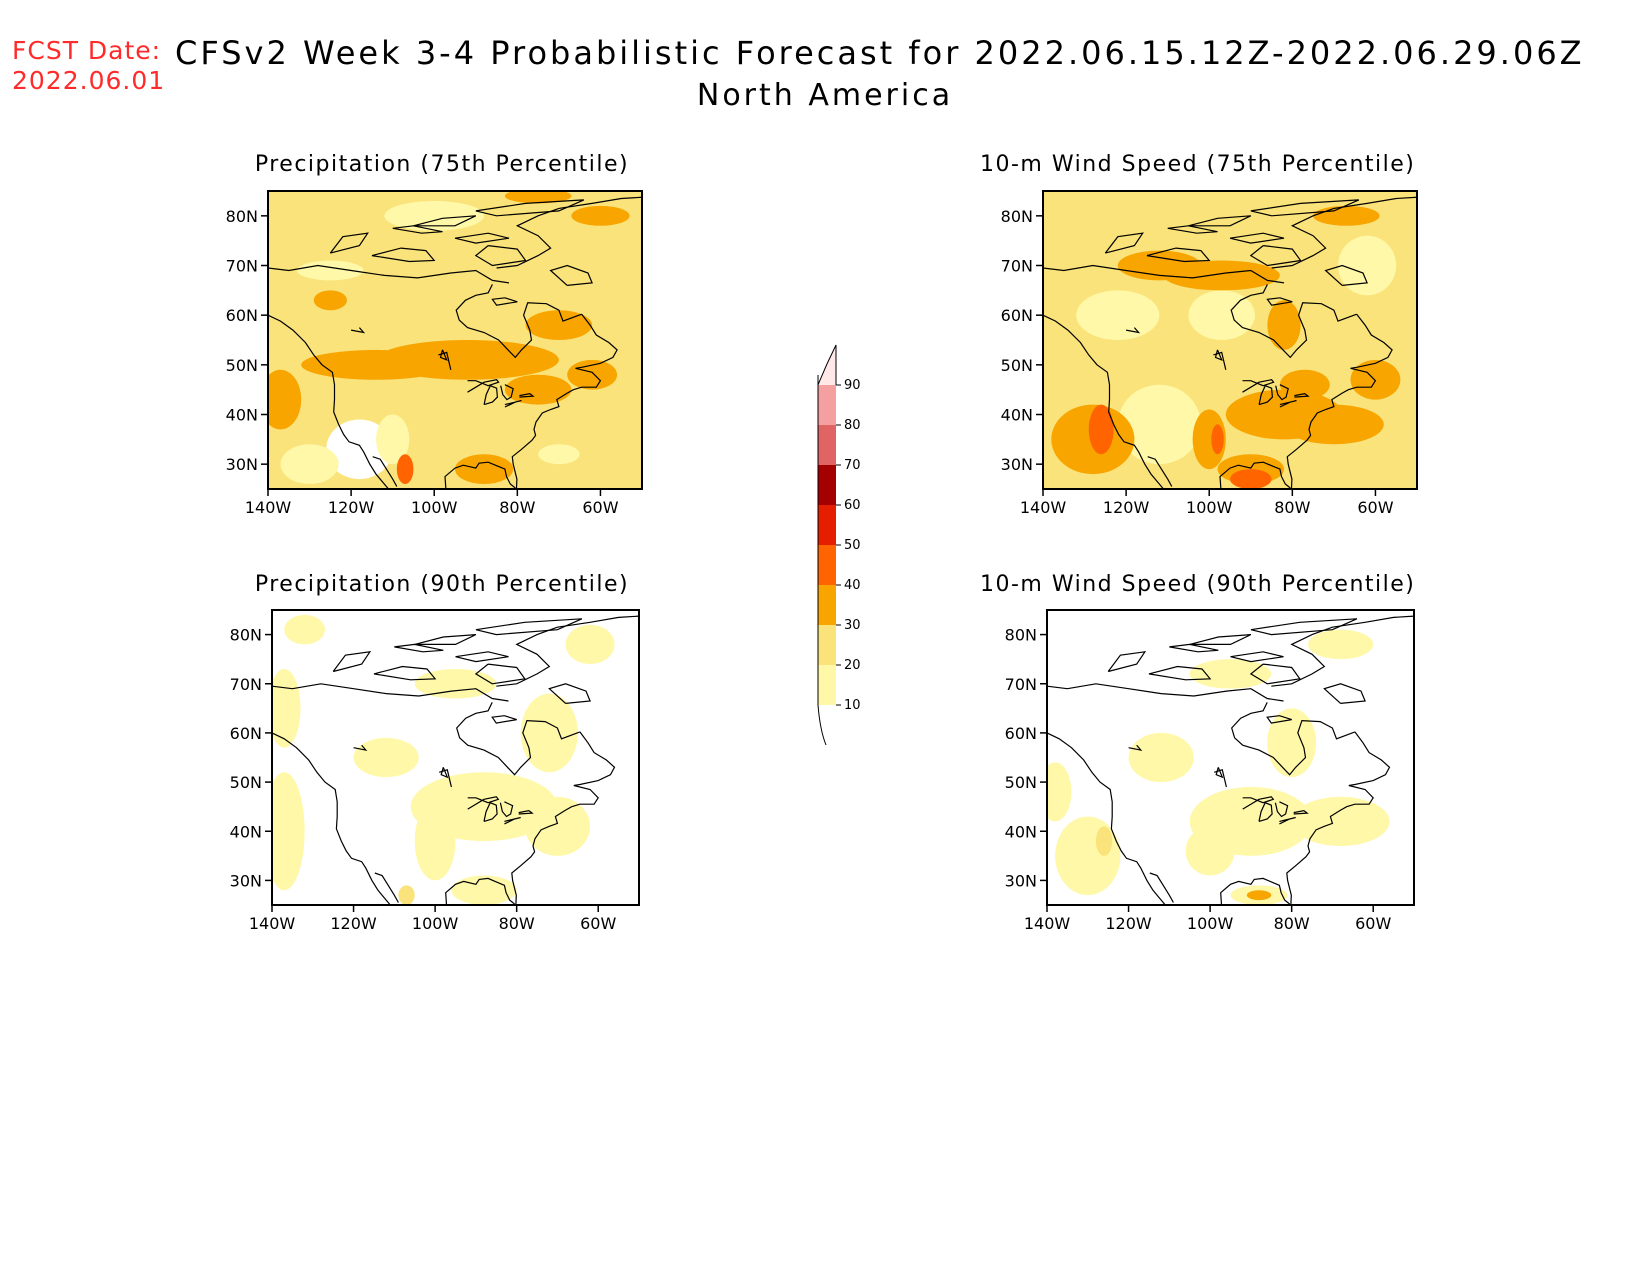 The height and width of the screenshot is (1275, 1650). I want to click on colorbar-label: 40, so click(852, 585).